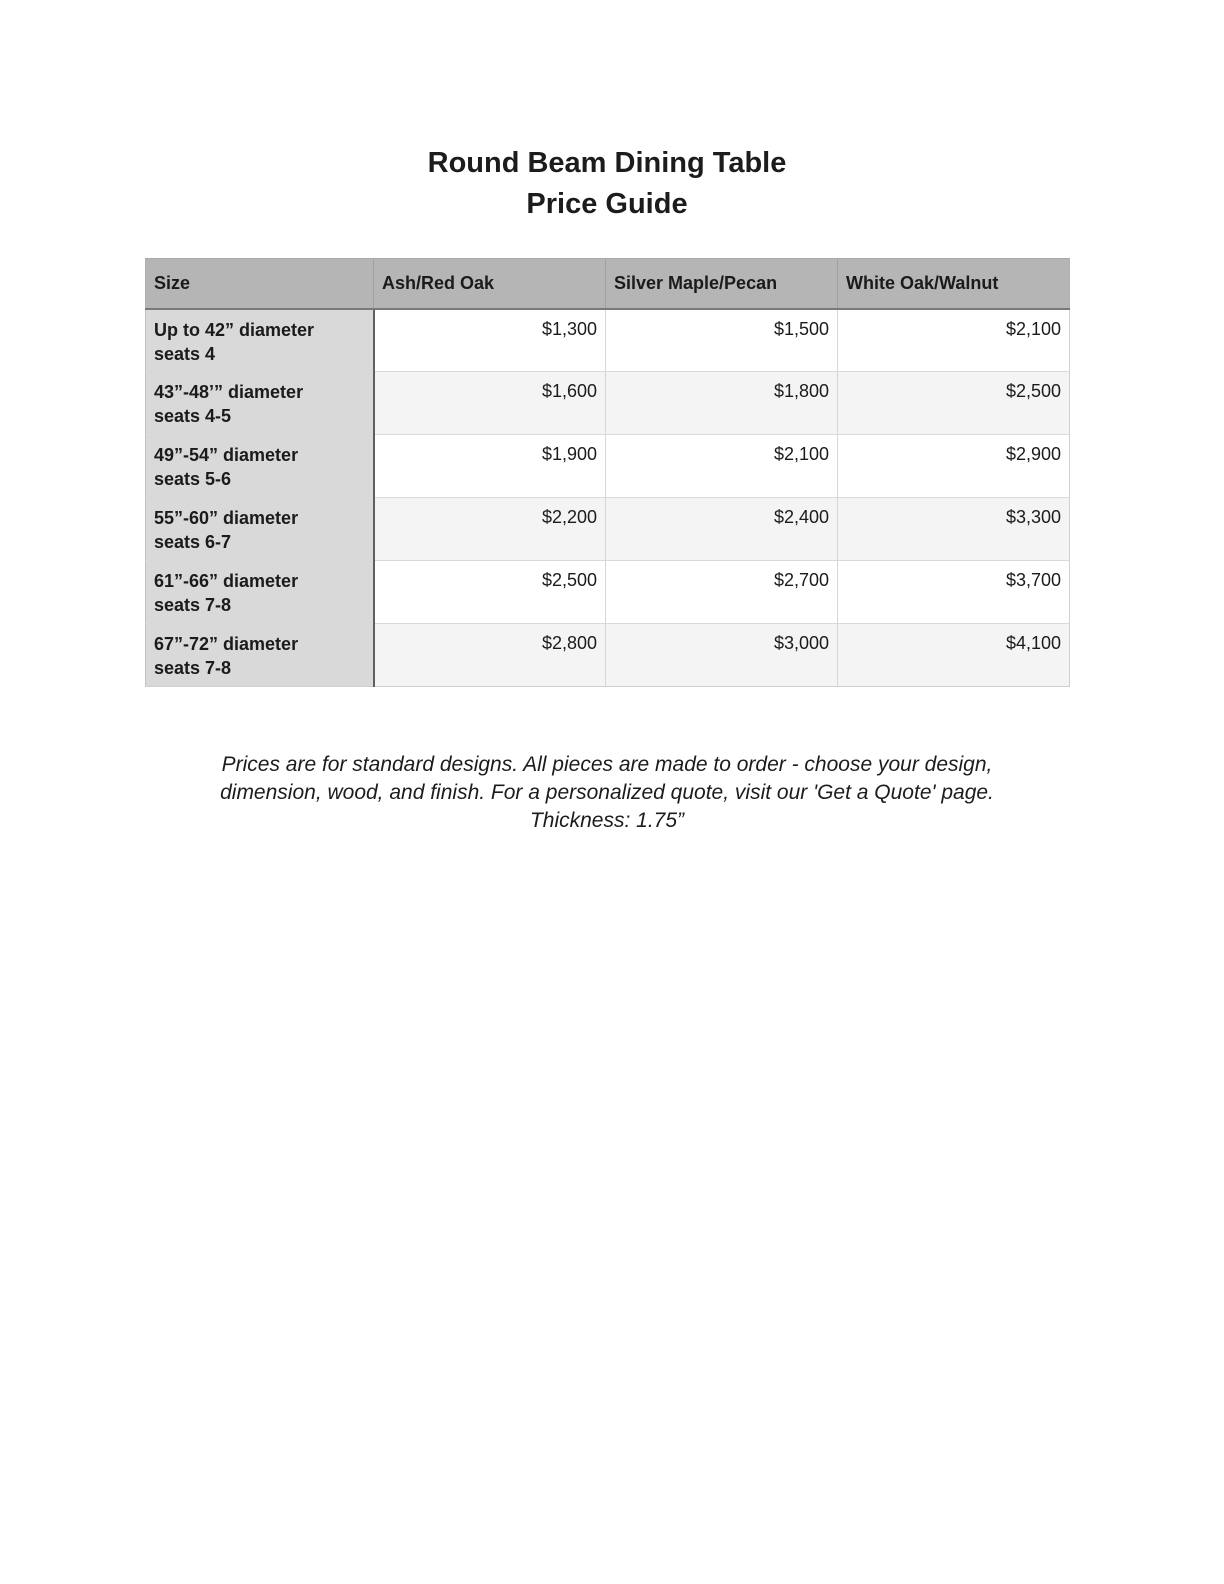 This screenshot has height=1584, width=1224. I want to click on price-cell: $1,300, so click(489, 340).